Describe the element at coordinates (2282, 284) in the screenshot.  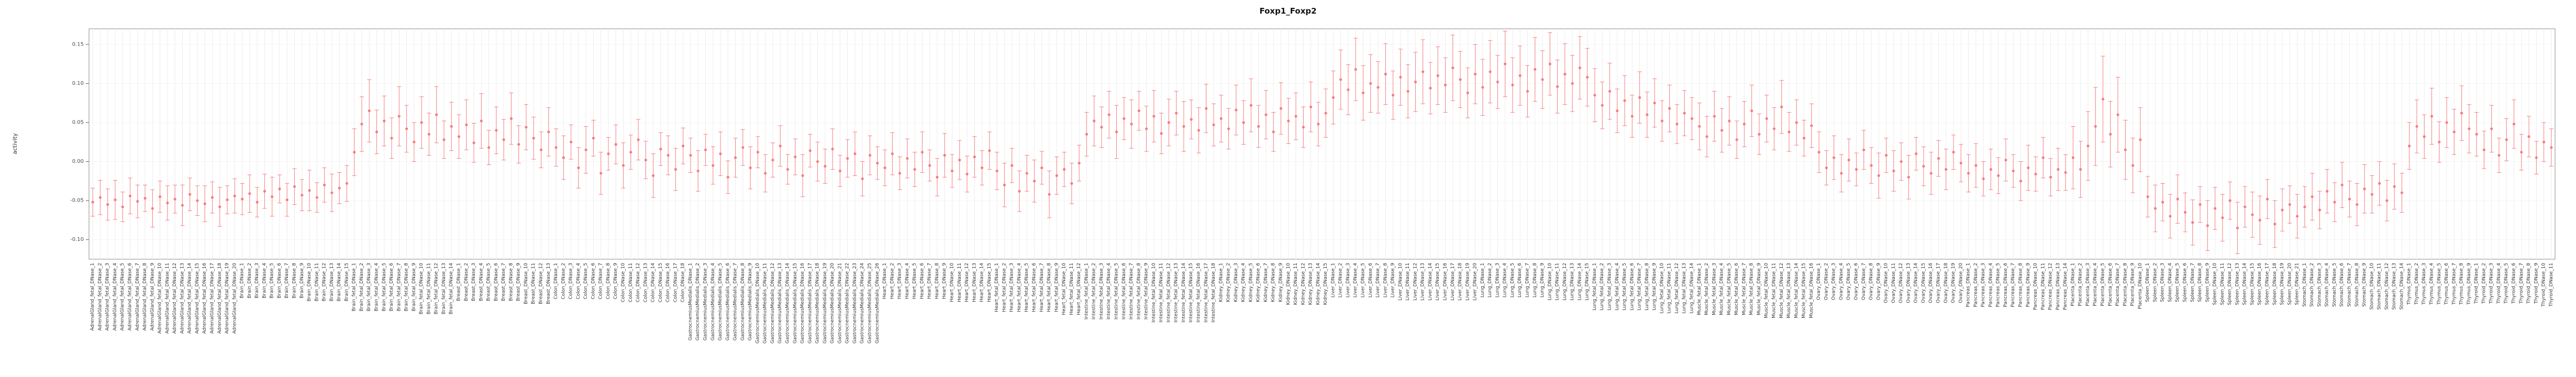
I see `x-tick-label: Spleen_DNase_19` at that location.